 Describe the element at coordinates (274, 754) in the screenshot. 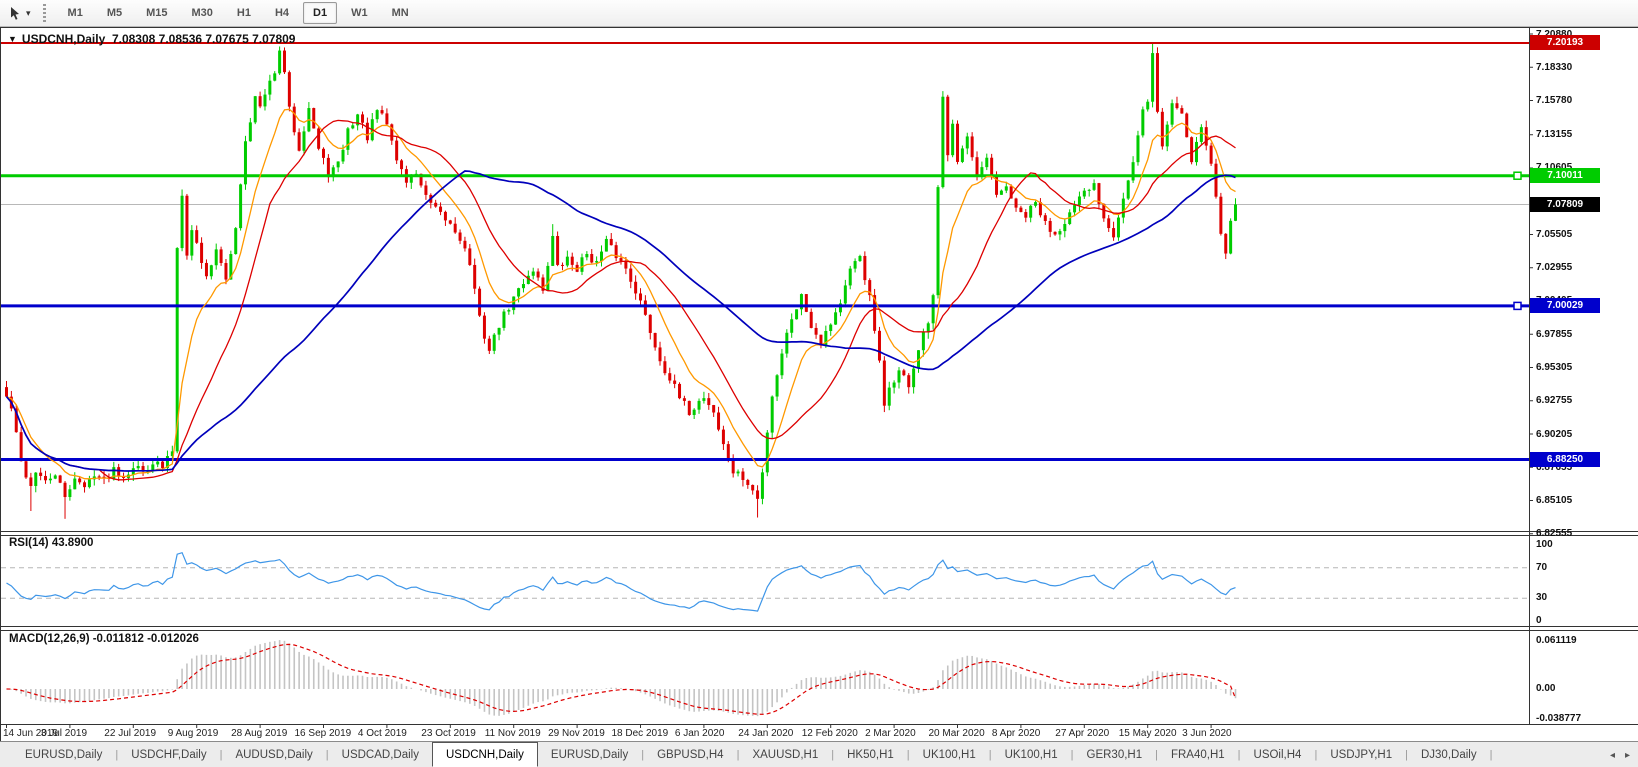

I see `tab-audusd-daily: AUDUSD,Daily` at that location.